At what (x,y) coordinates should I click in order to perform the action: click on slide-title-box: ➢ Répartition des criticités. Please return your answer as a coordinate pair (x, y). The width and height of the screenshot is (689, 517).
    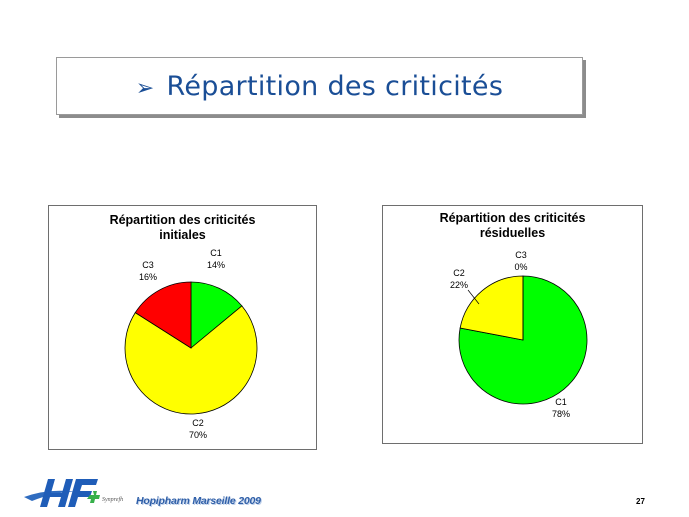
    Looking at the image, I should click on (319, 86).